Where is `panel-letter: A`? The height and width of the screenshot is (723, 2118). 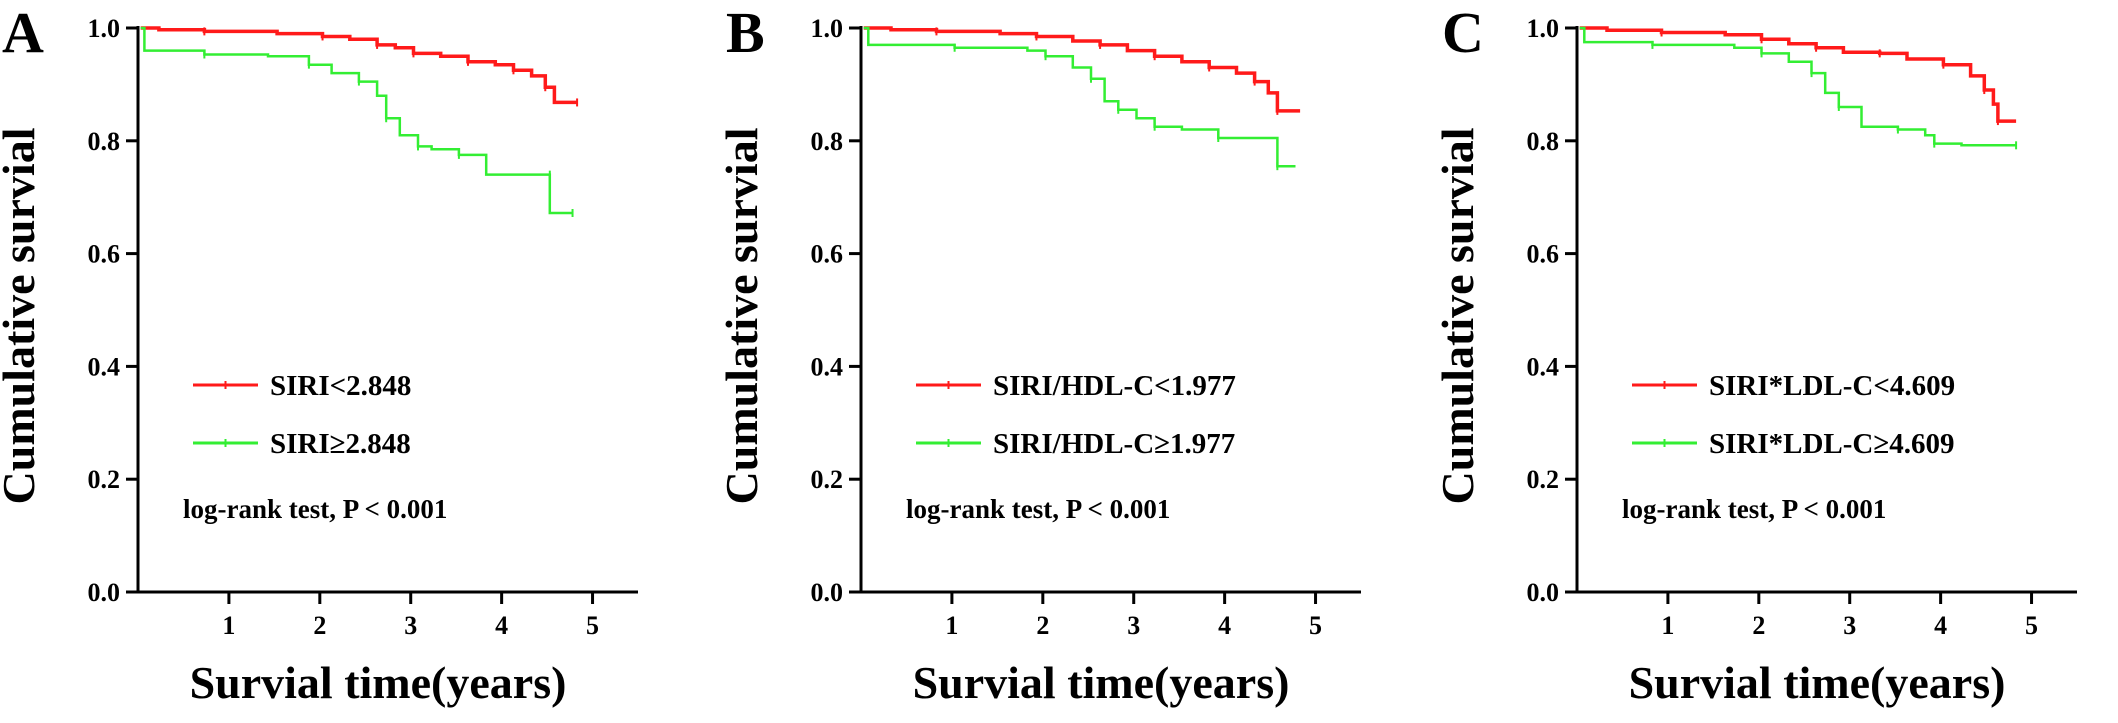 panel-letter: A is located at coordinates (23, 32).